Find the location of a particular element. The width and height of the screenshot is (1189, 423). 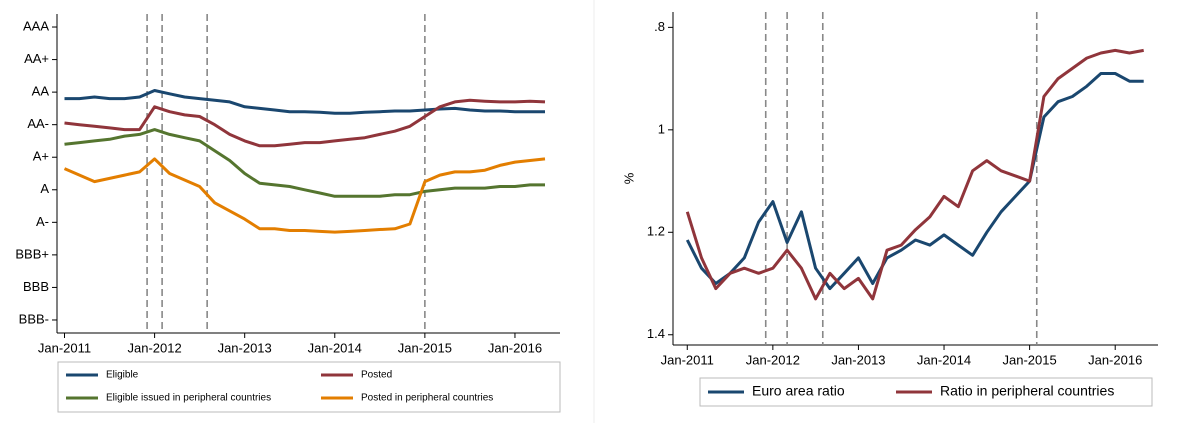

y-tick-label: A+ is located at coordinates (41, 156).